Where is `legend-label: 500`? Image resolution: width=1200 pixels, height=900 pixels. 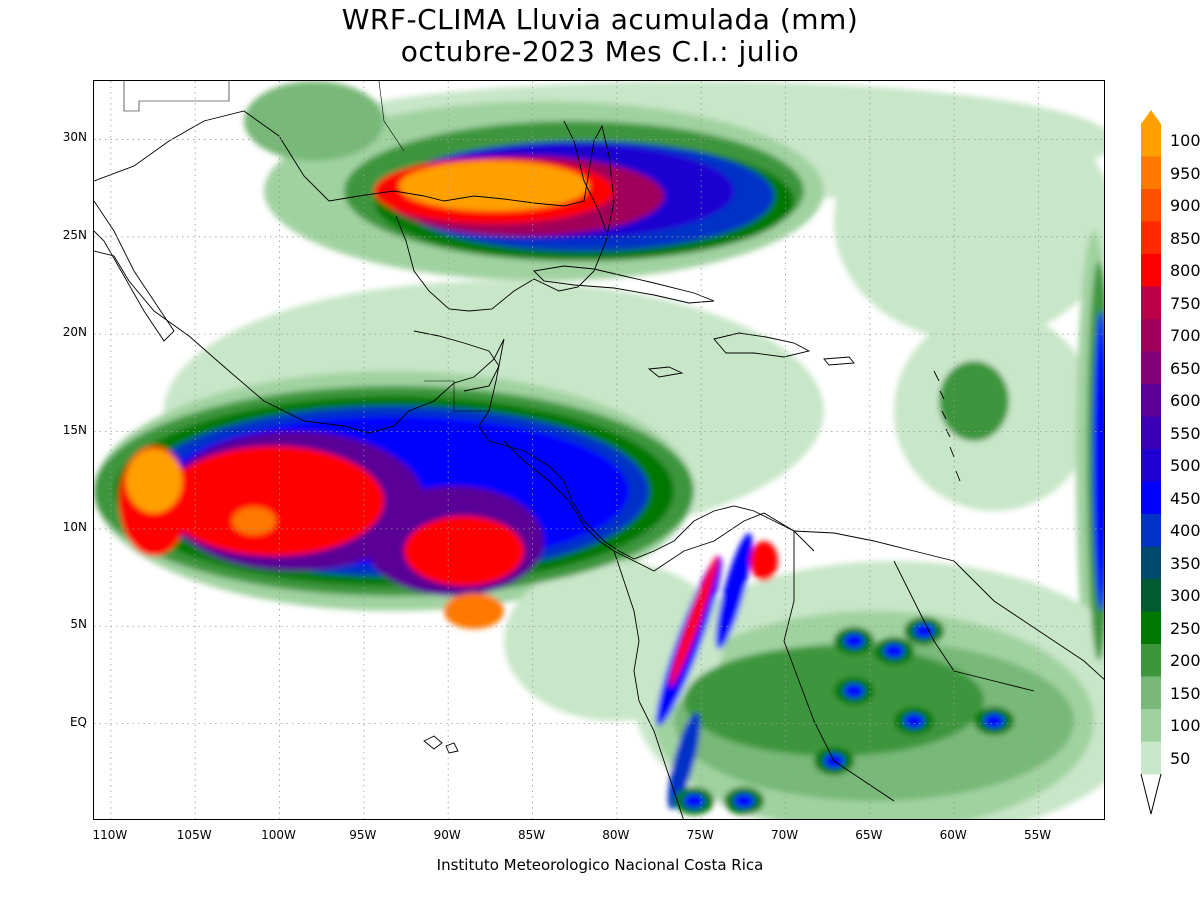
legend-label: 500 is located at coordinates (1185, 466).